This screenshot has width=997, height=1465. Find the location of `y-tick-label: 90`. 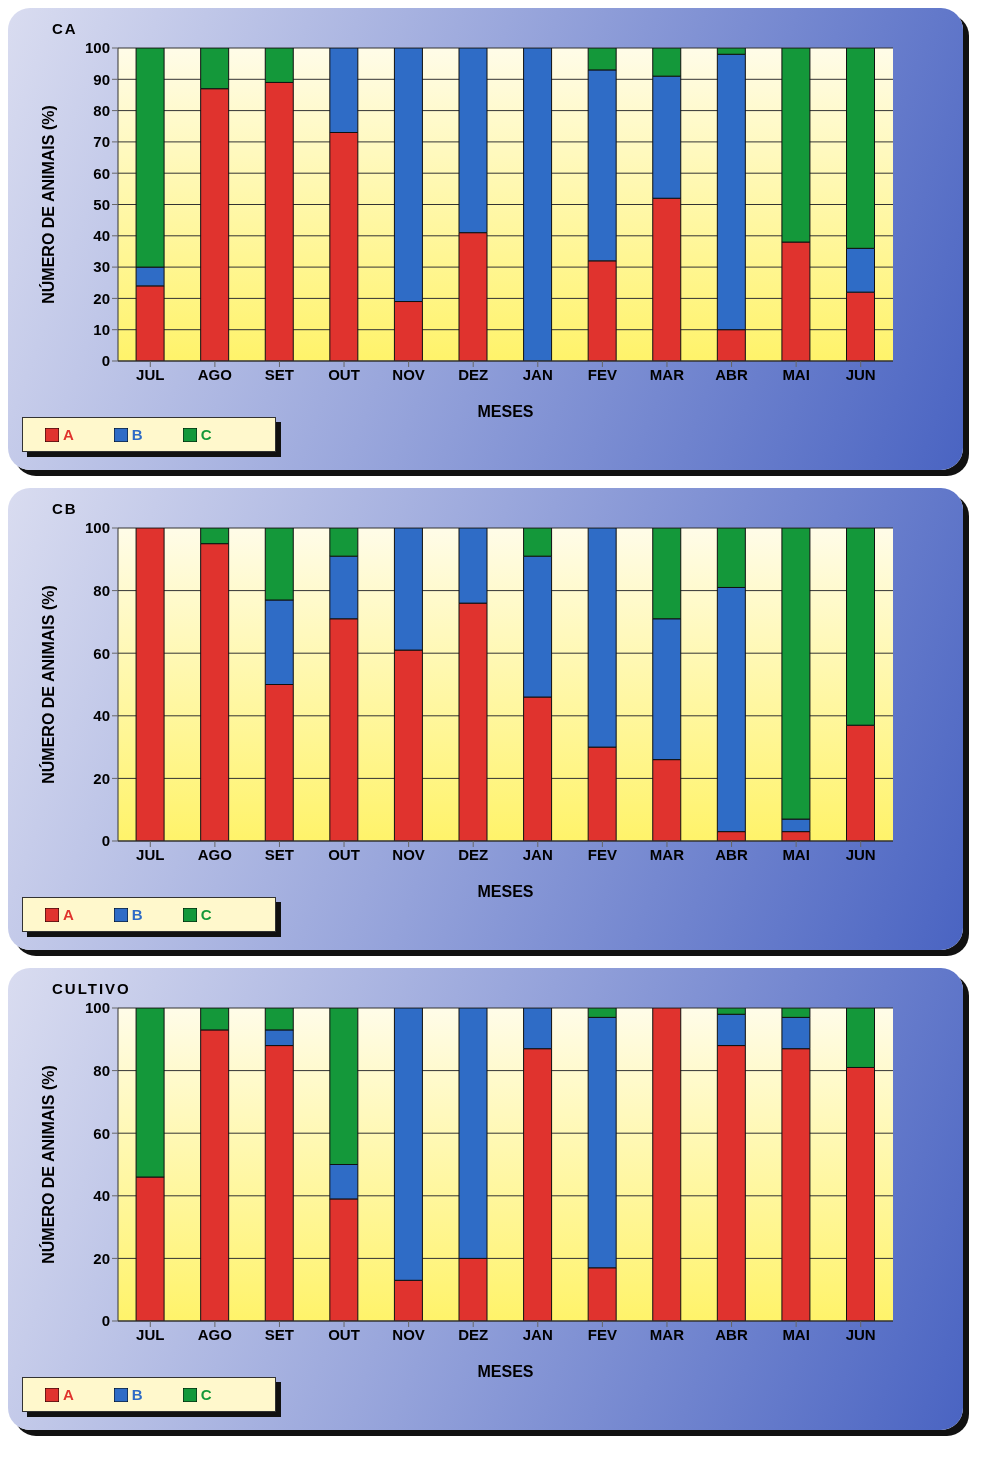

y-tick-label: 90 is located at coordinates (101, 79).